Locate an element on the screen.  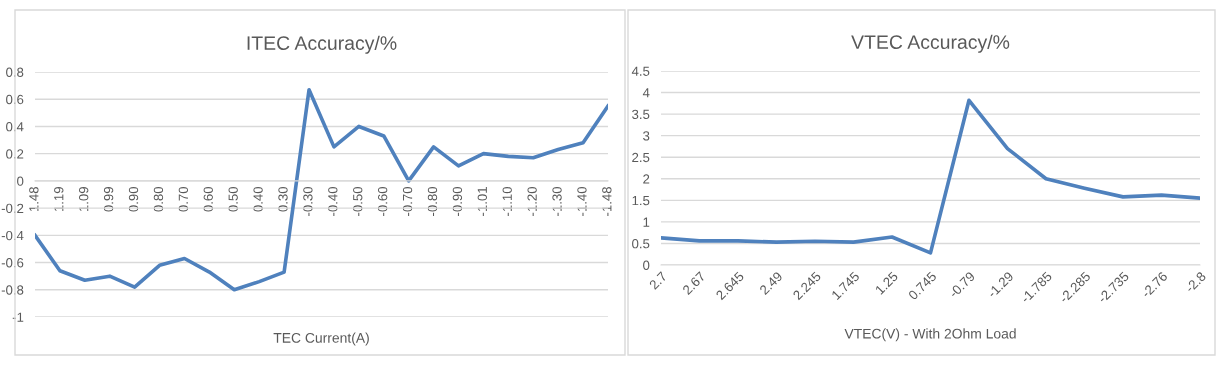
y-tick-label: 2.5 is located at coordinates (641, 157).